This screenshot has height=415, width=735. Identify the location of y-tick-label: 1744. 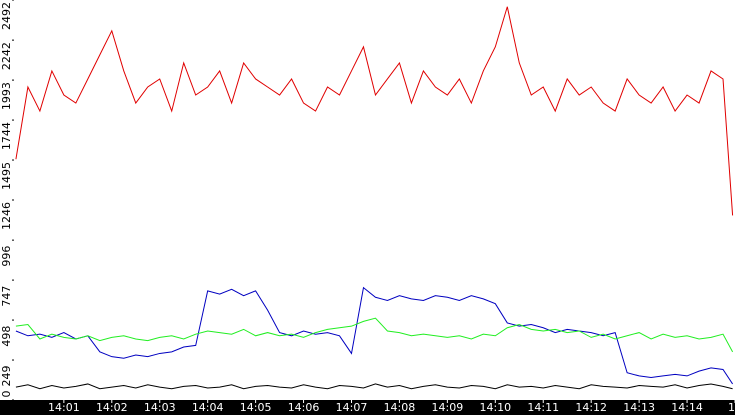
(6, 136).